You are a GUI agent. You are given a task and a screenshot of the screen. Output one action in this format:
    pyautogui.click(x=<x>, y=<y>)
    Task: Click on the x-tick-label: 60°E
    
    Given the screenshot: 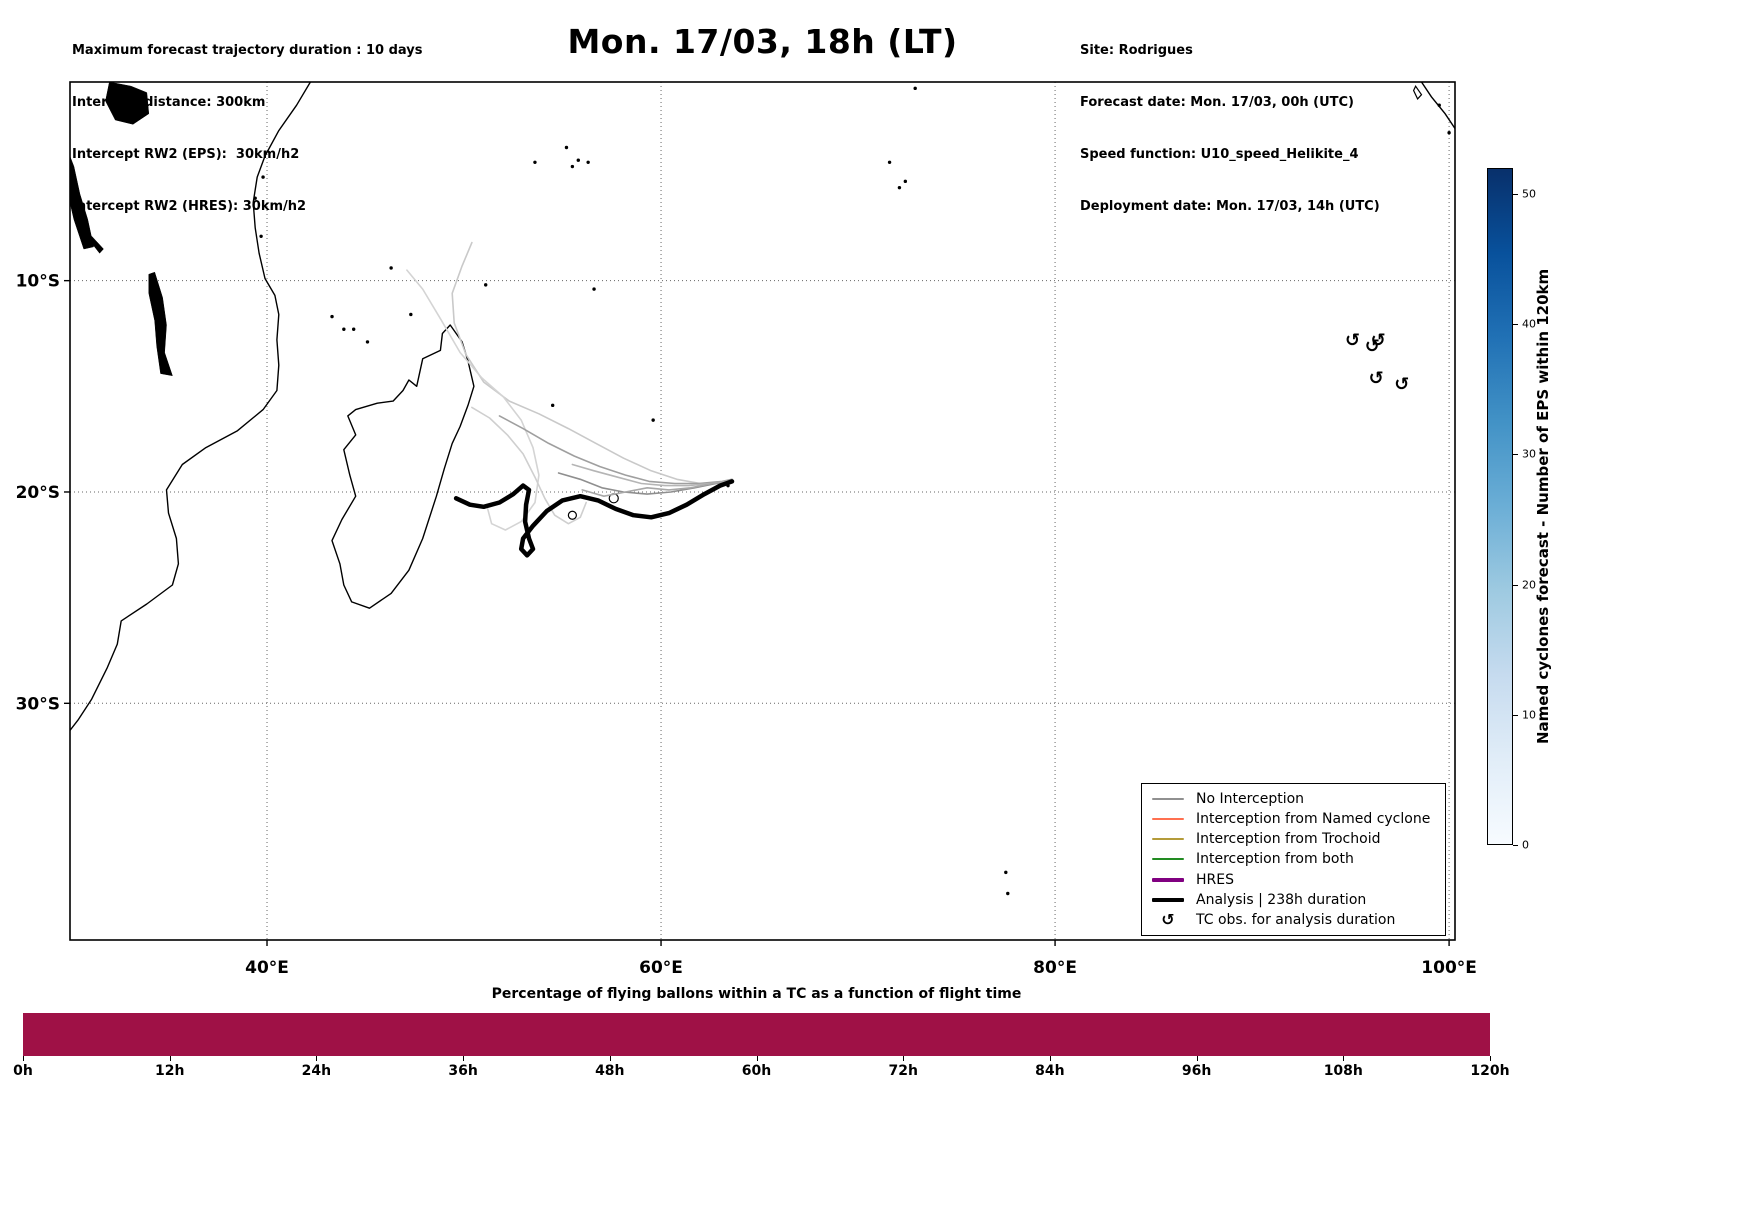 What is the action you would take?
    pyautogui.click(x=661, y=968)
    